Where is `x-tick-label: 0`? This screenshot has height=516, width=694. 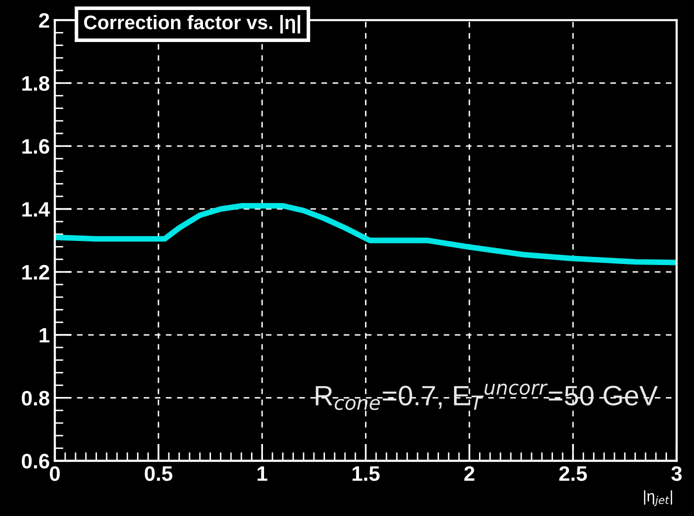
x-tick-label: 0 is located at coordinates (55, 473).